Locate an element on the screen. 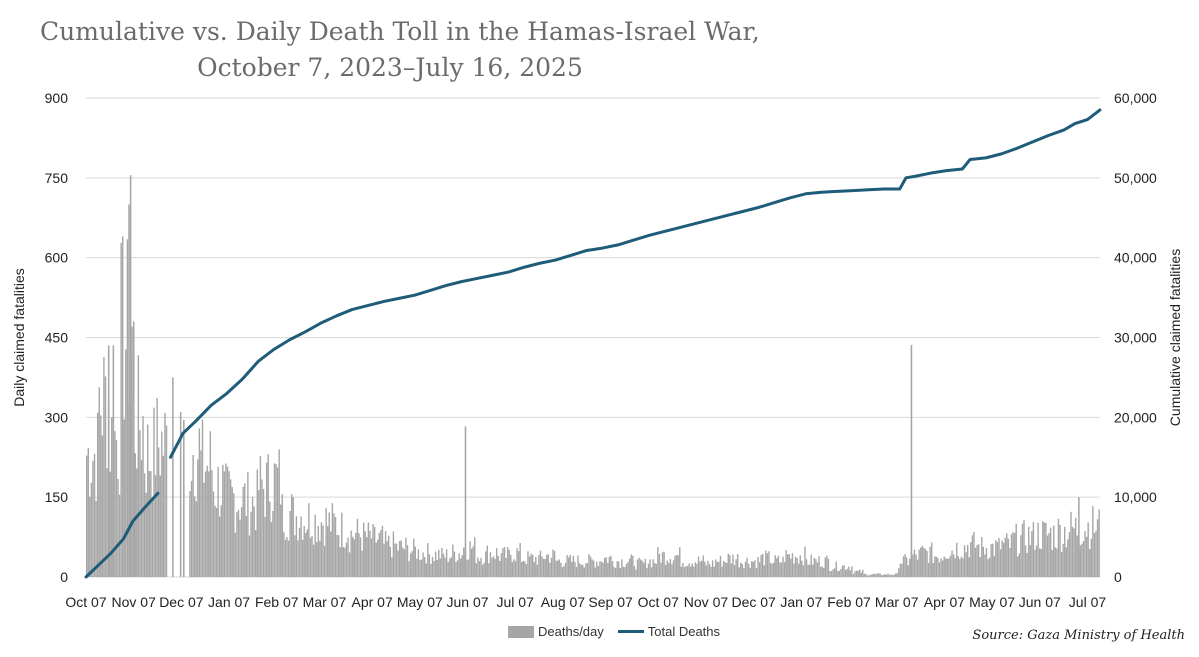 The height and width of the screenshot is (657, 1199). x-tick-label: May 07 is located at coordinates (992, 602).